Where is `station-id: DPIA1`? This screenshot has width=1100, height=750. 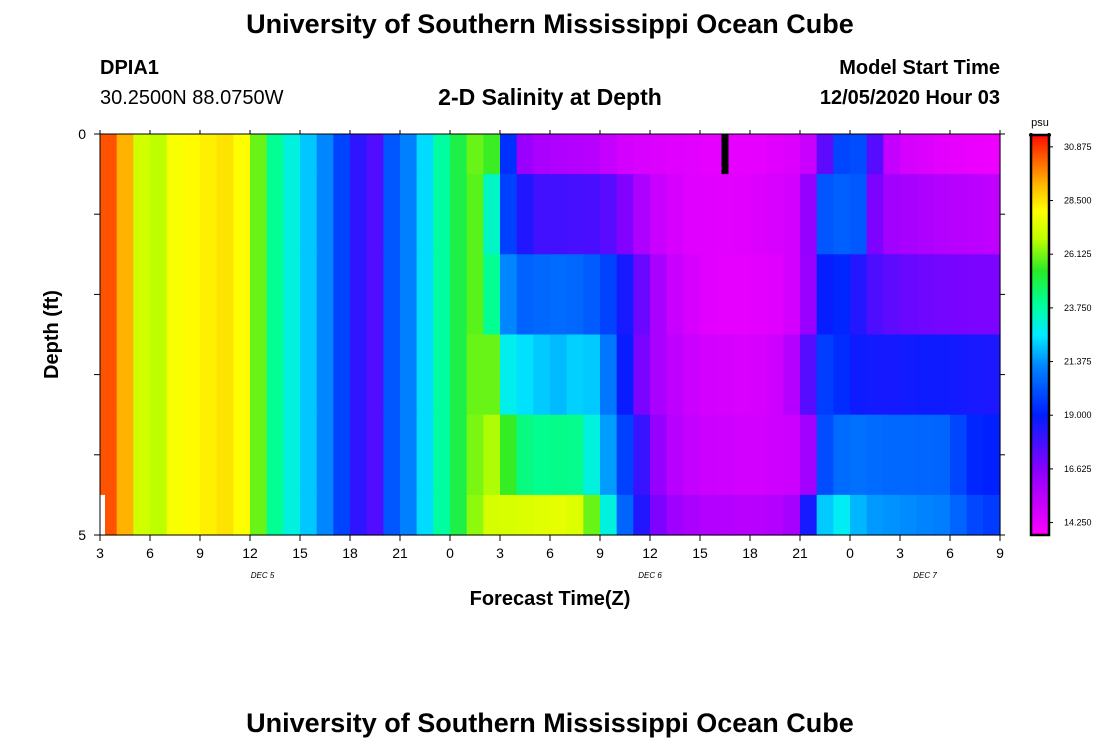
station-id: DPIA1 is located at coordinates (129, 68).